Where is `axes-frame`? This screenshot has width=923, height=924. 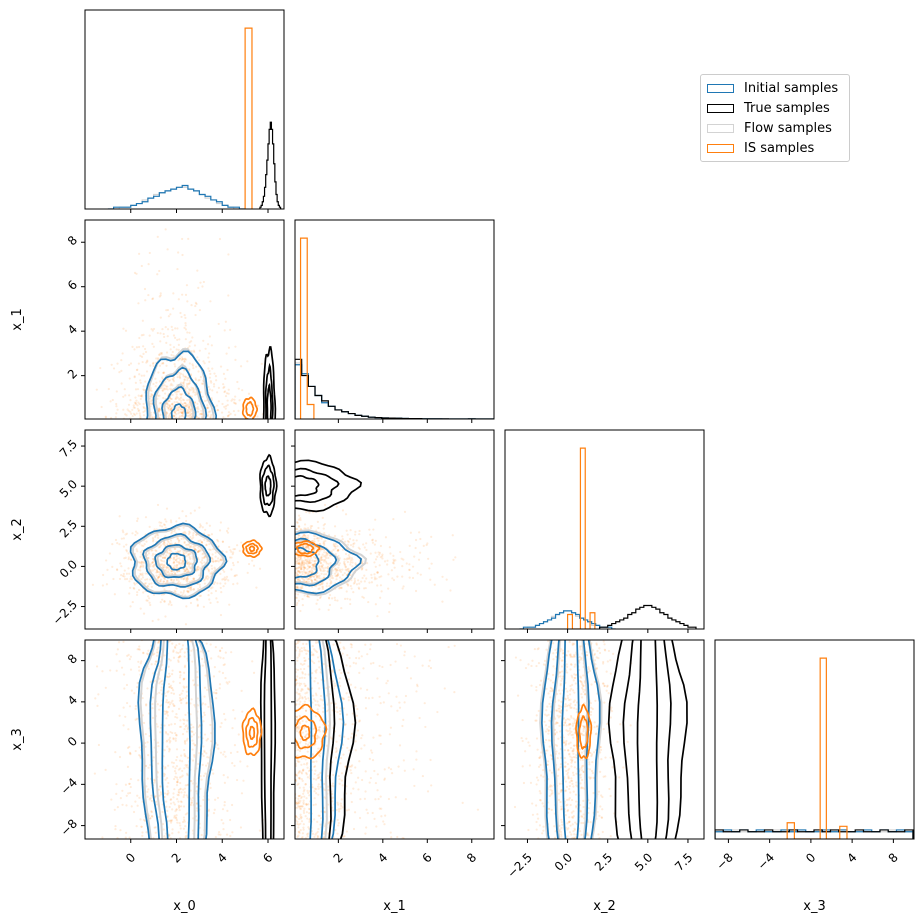 axes-frame is located at coordinates (394, 739).